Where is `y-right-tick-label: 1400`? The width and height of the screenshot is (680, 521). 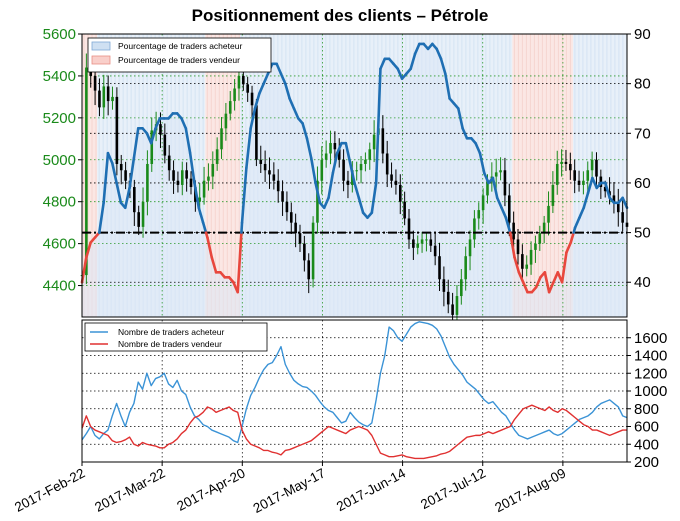 y-right-tick-label: 1400 is located at coordinates (650, 356).